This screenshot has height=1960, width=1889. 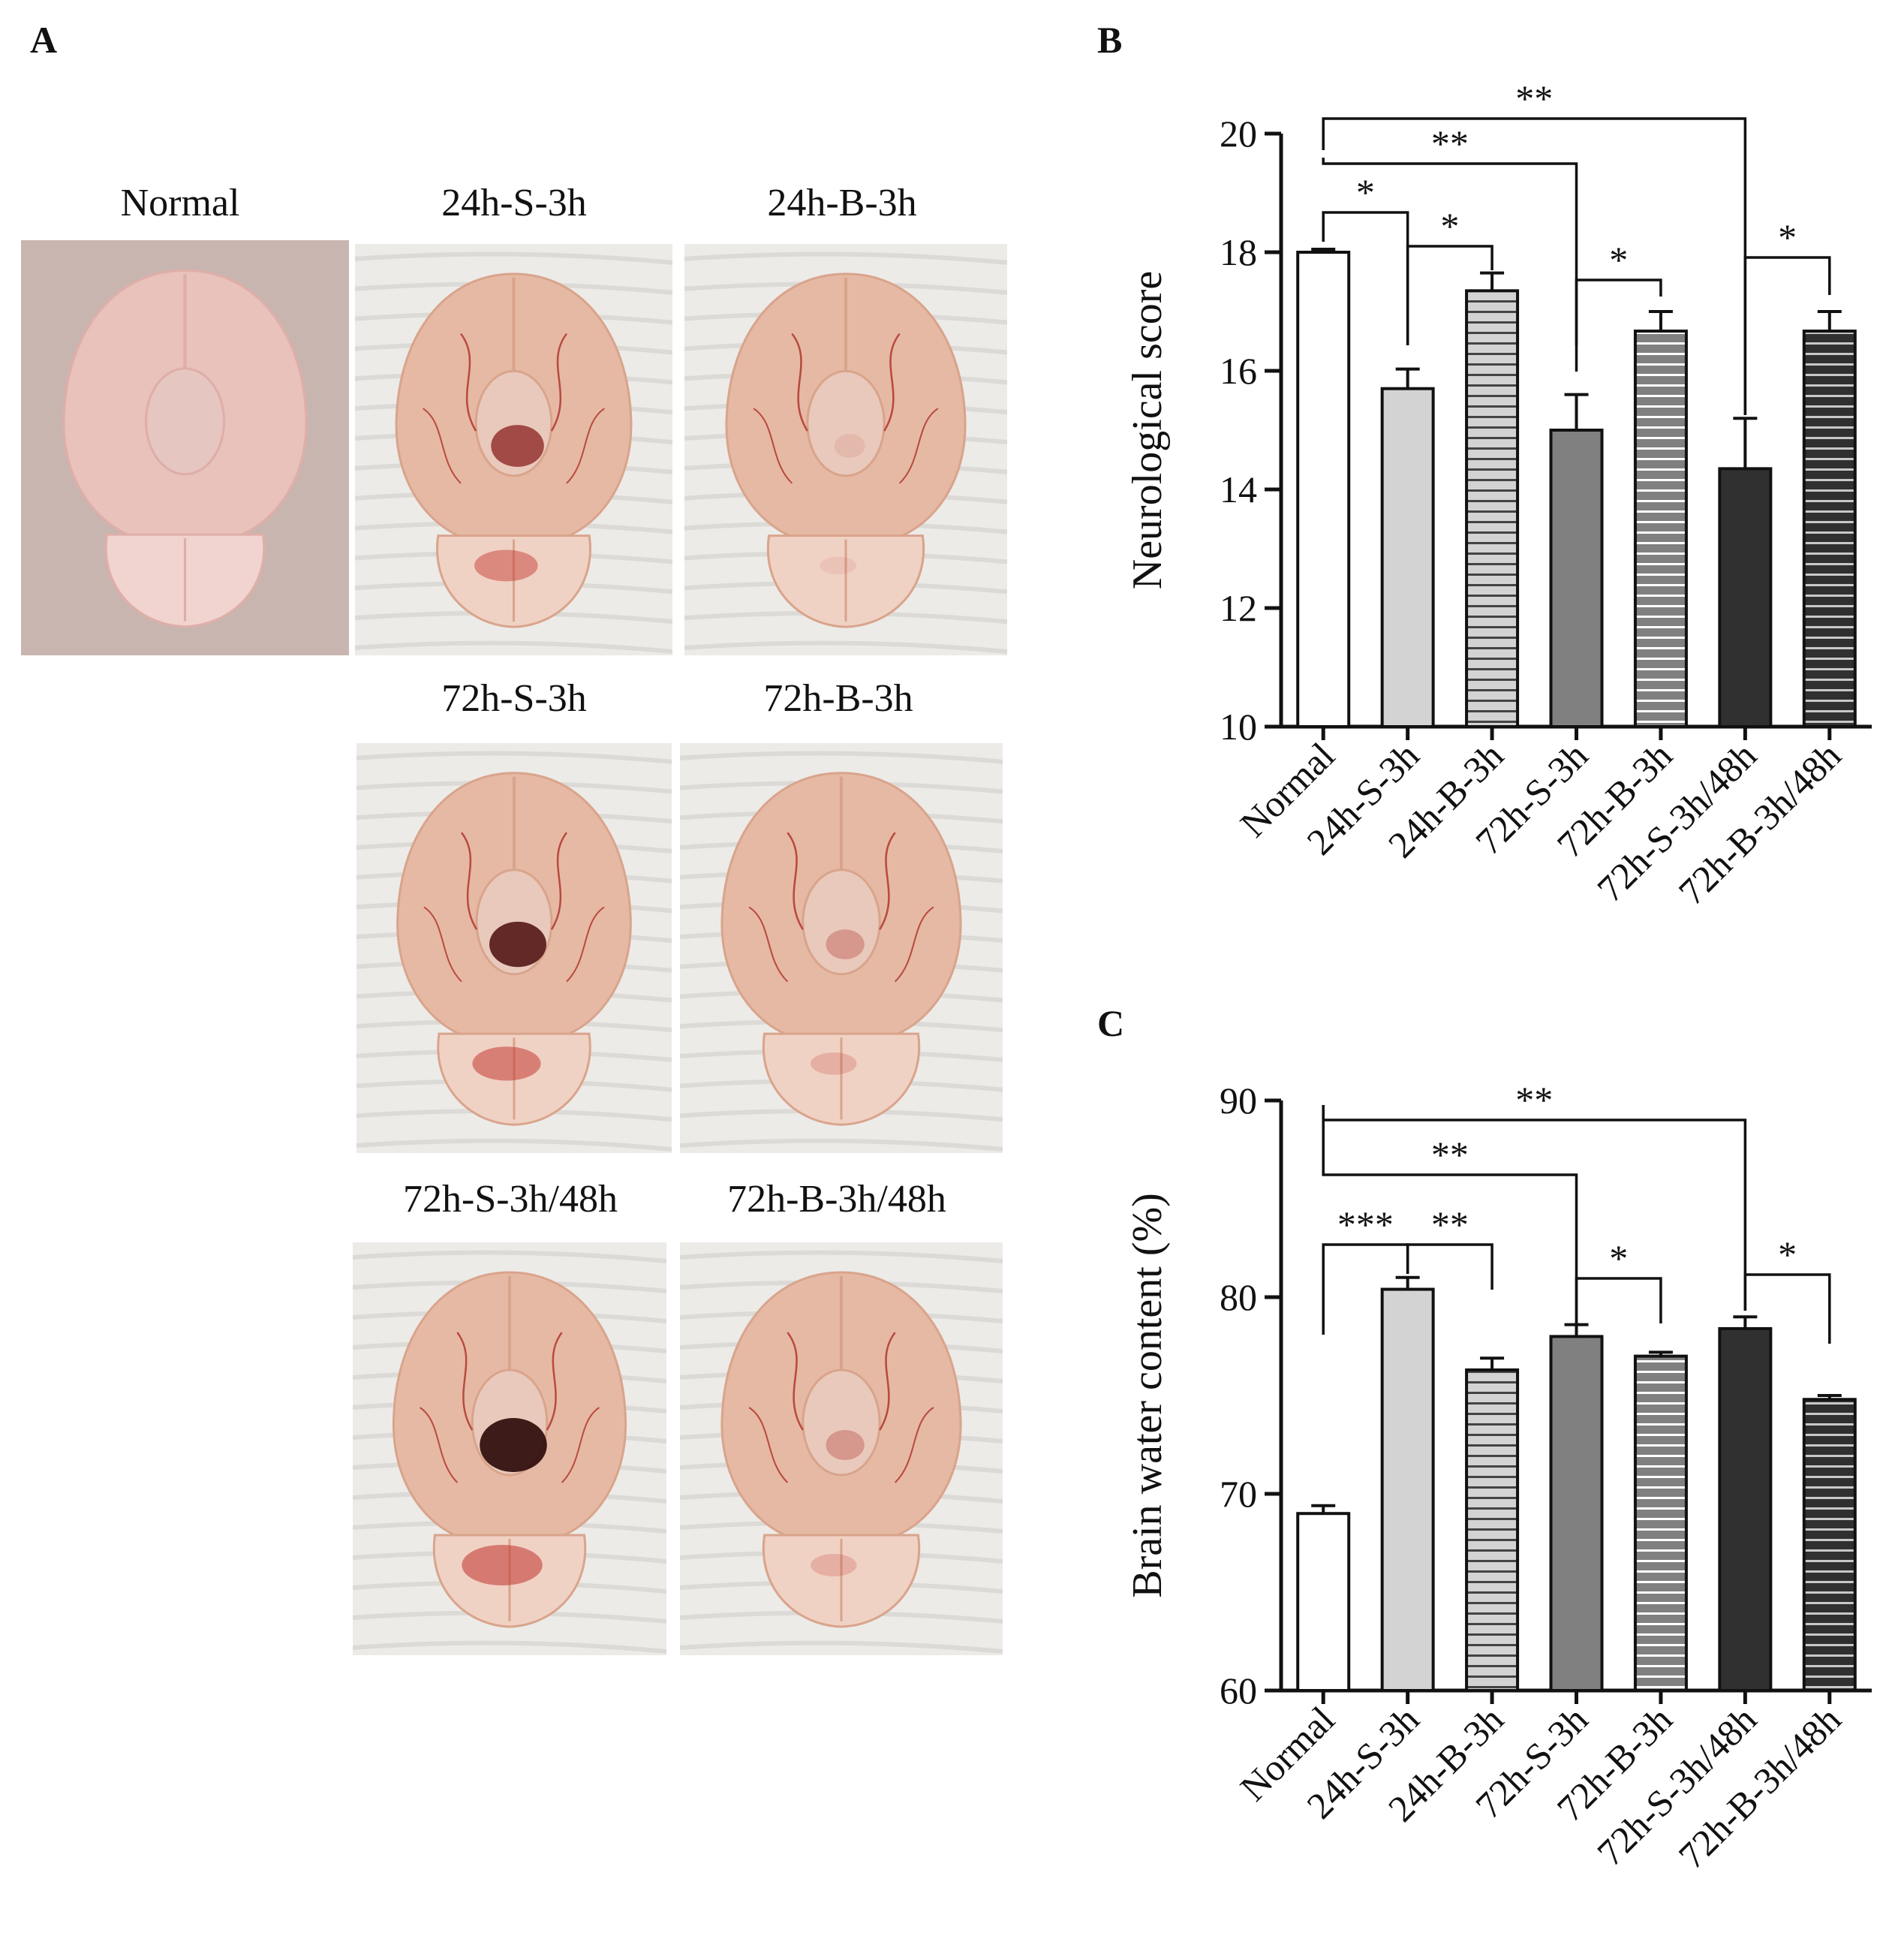 What do you see at coordinates (1238, 1100) in the screenshot?
I see `y-tick-label: 90` at bounding box center [1238, 1100].